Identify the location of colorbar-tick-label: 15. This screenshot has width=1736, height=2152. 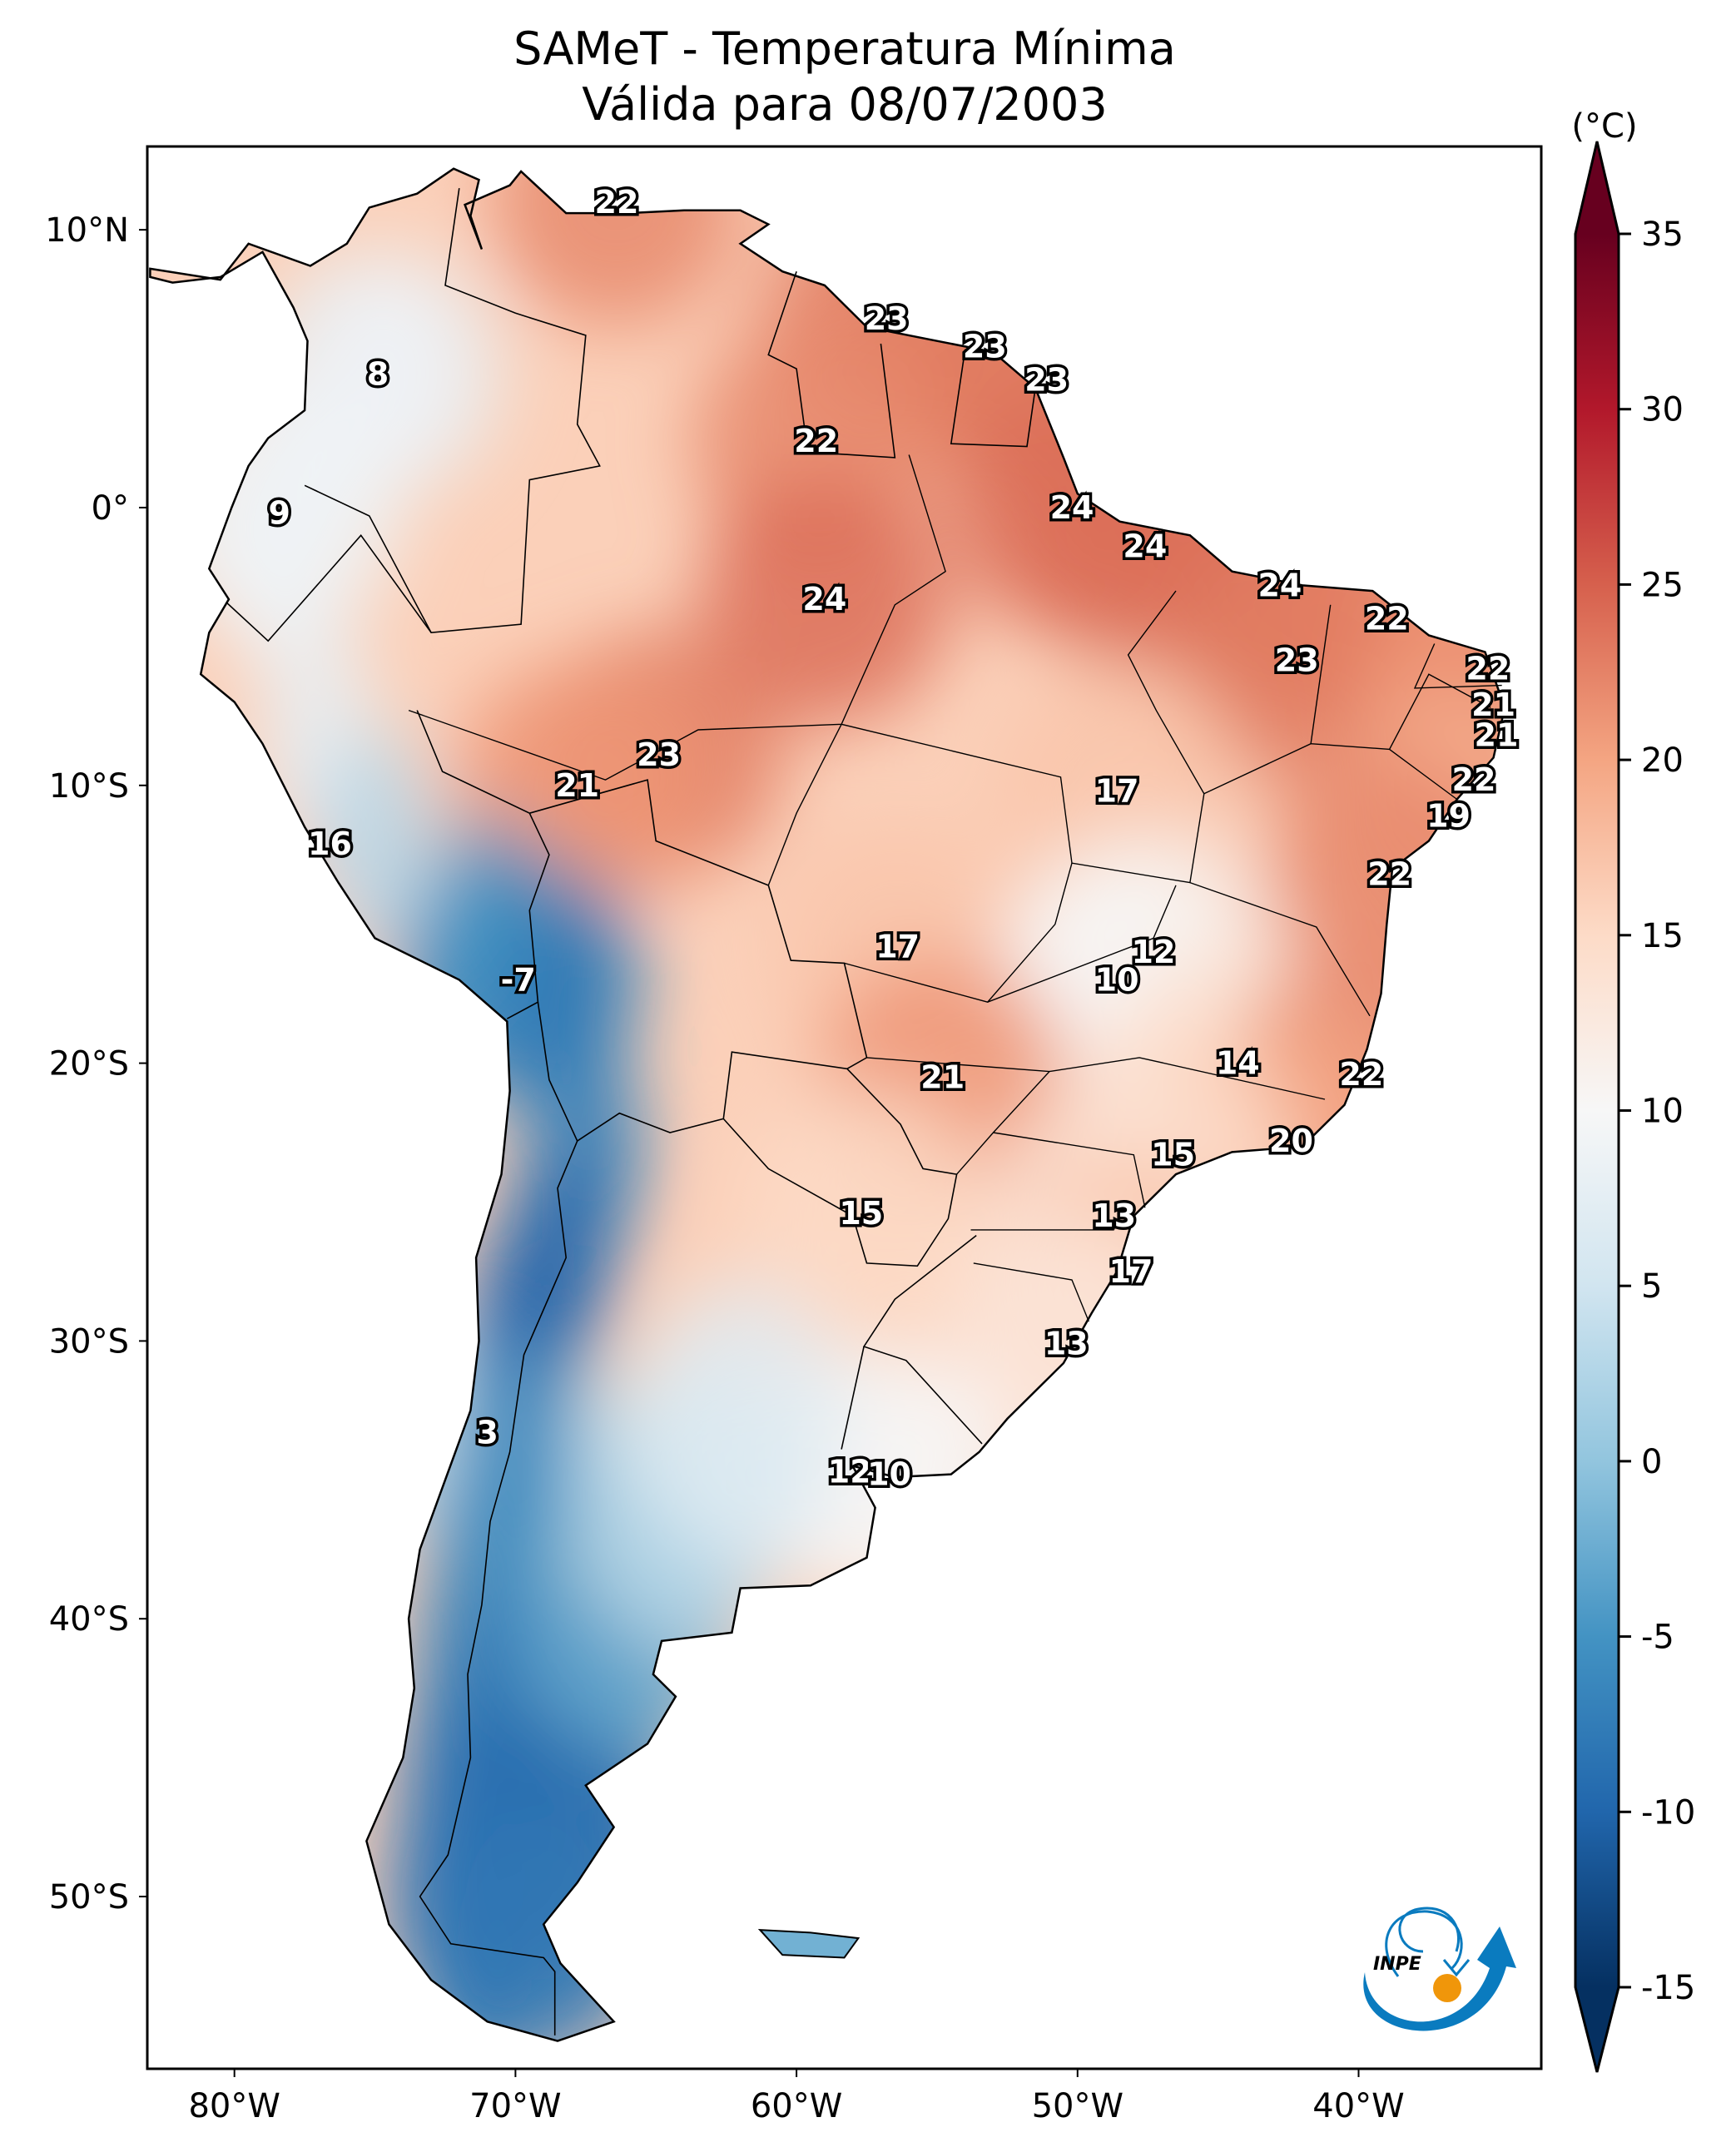
(1663, 936).